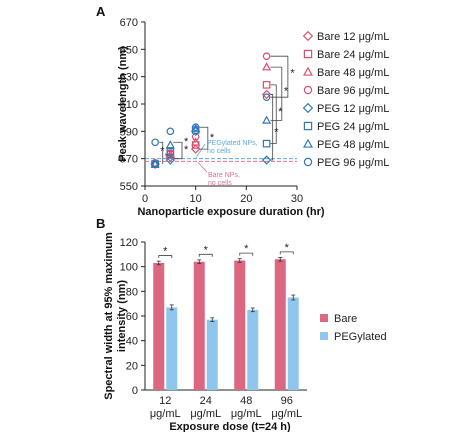 This screenshot has width=474, height=432. I want to click on b-legend-label: PEGylated, so click(360, 337).